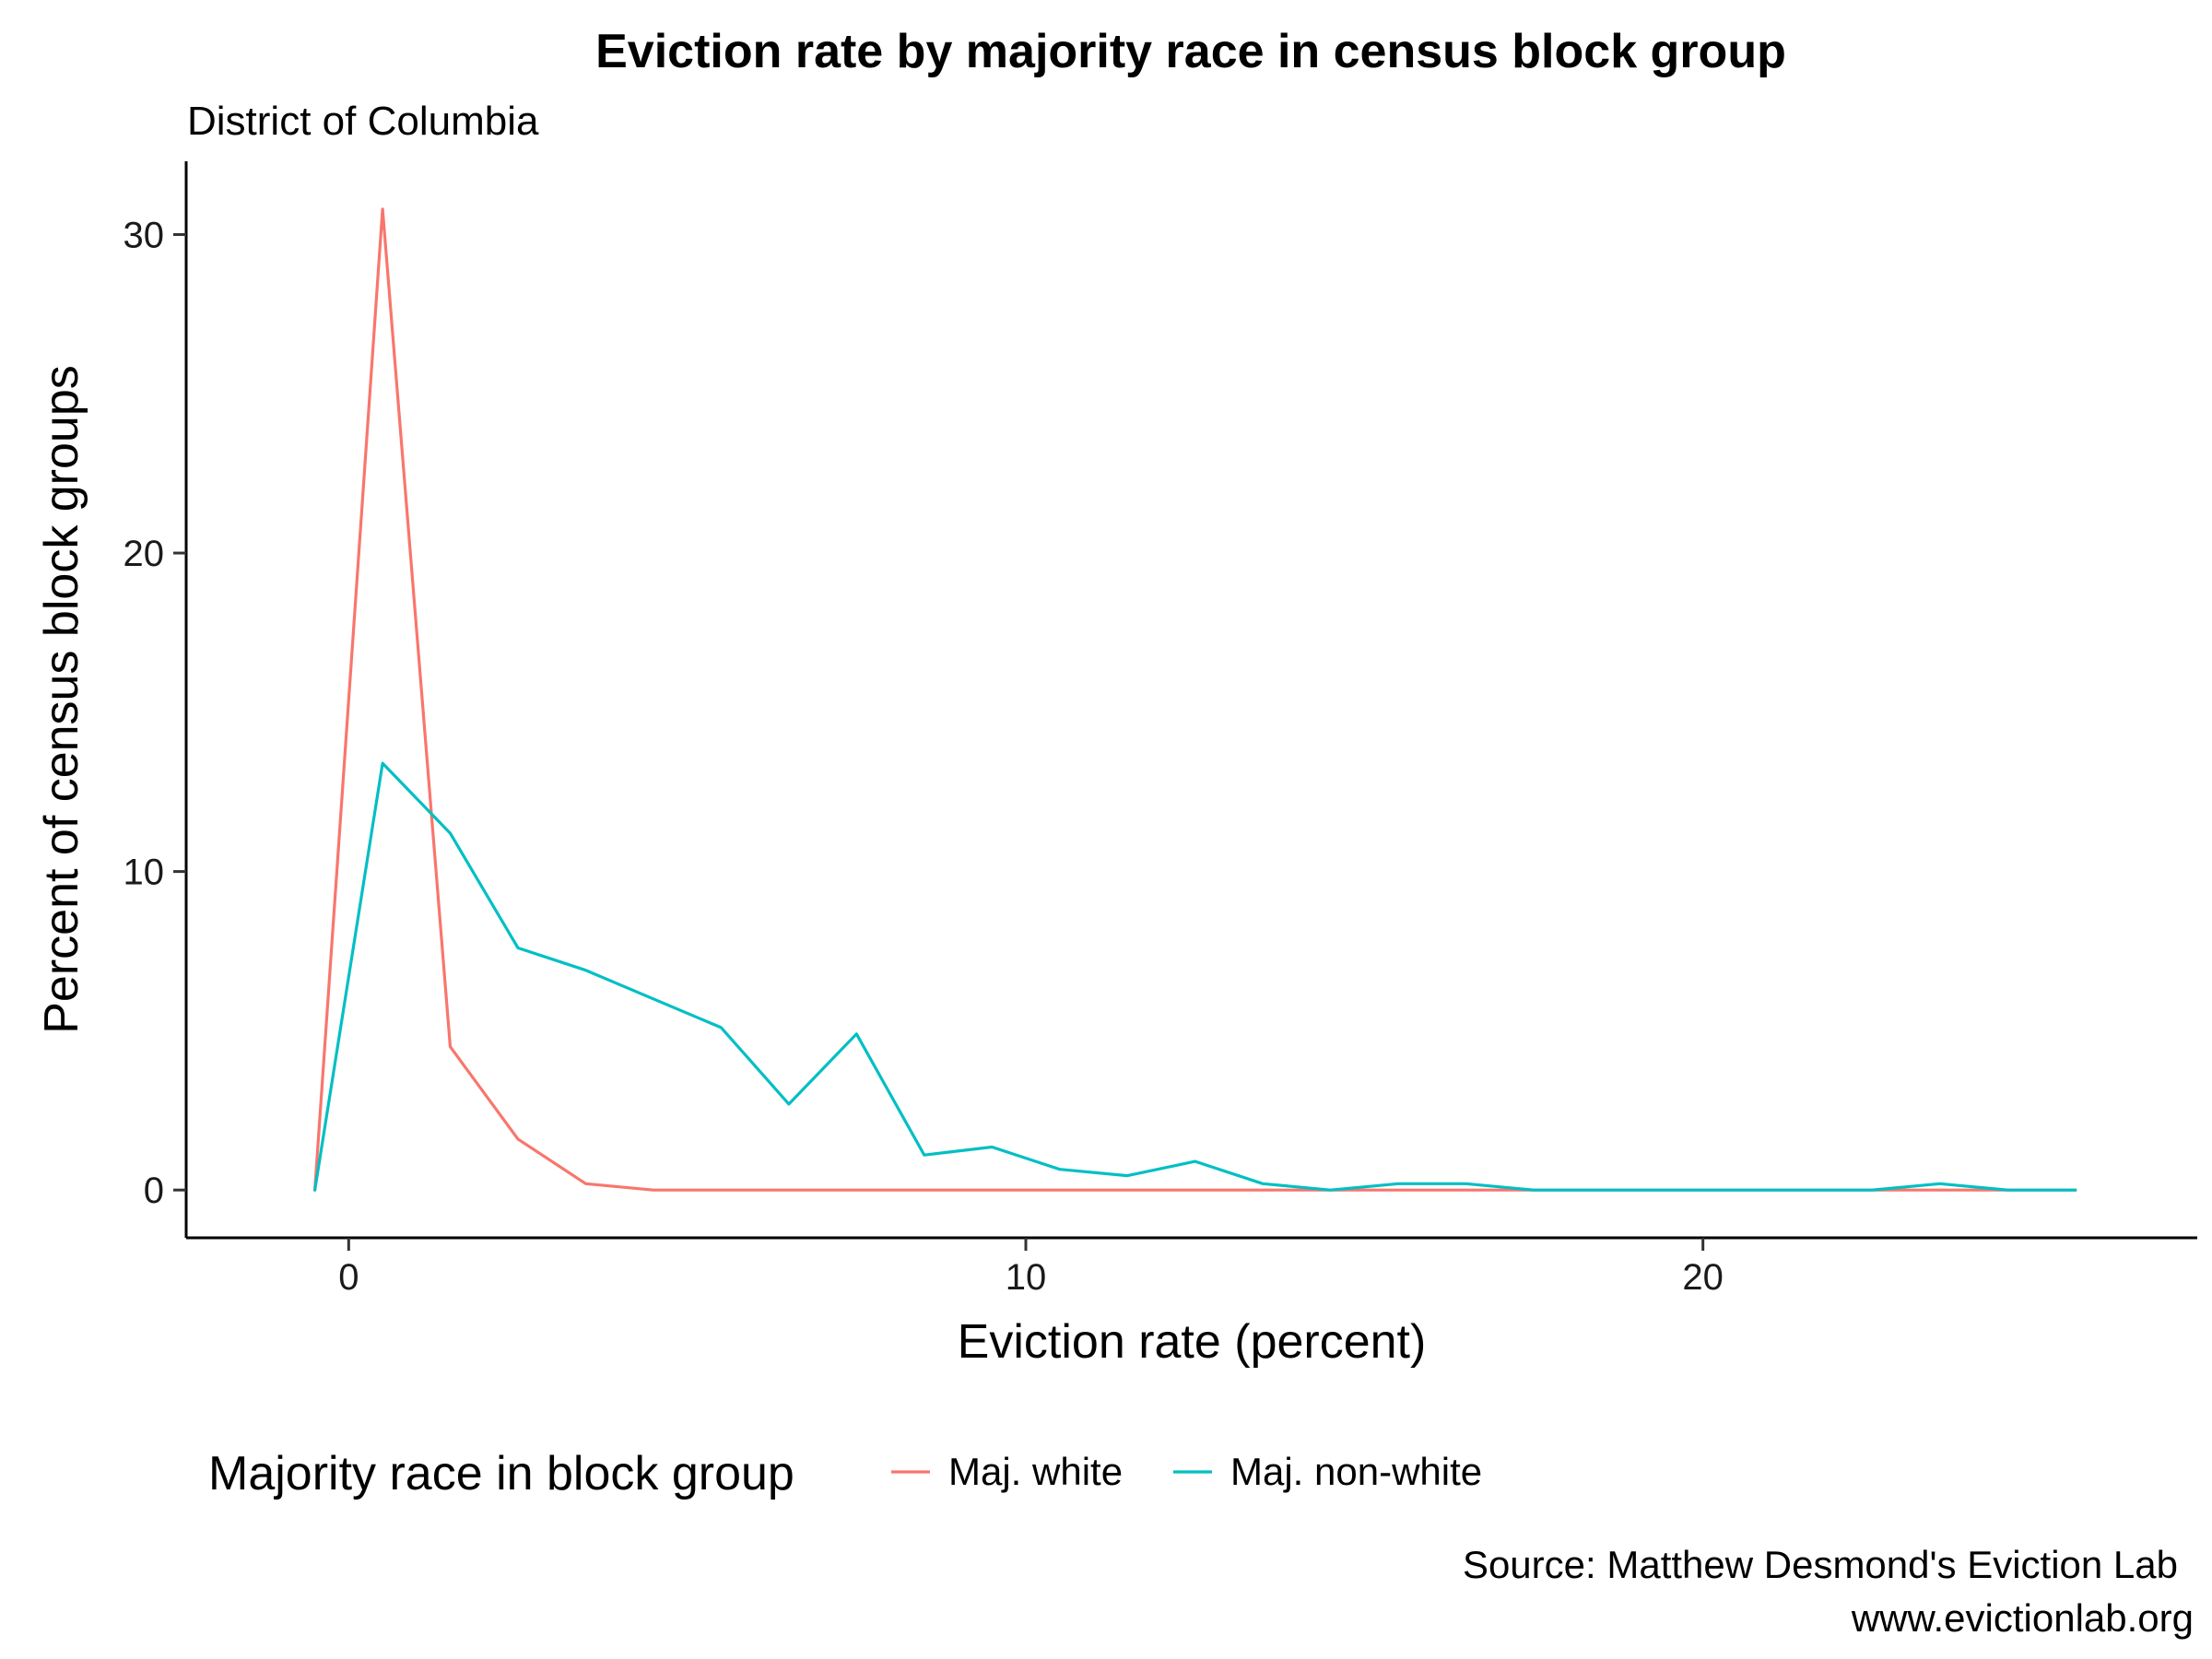 The width and height of the screenshot is (2212, 1659). I want to click on legend-label-maj-white: Maj. white, so click(1035, 1471).